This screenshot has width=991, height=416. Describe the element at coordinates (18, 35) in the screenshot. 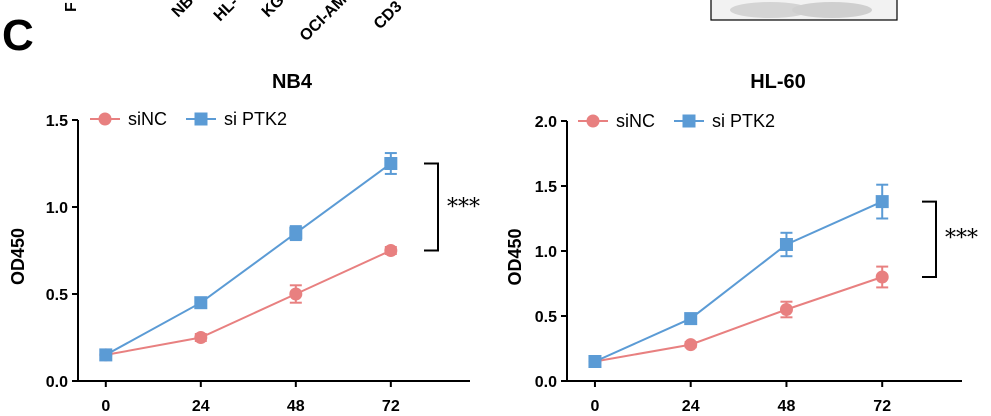

I see `panel-letter: C` at that location.